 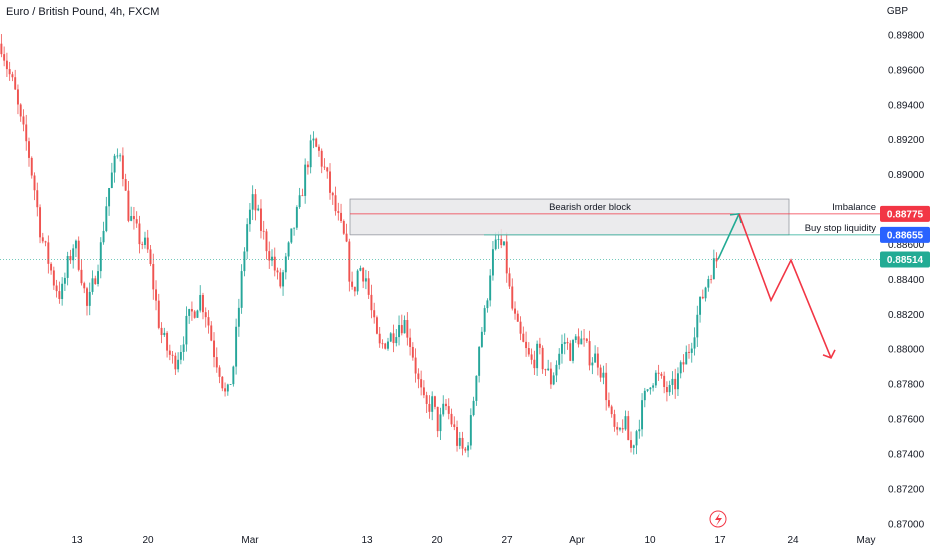 What do you see at coordinates (473, 540) in the screenshot?
I see `time-axis: 13 20 Mar 13 20 27 Apr 10 17 24 May` at bounding box center [473, 540].